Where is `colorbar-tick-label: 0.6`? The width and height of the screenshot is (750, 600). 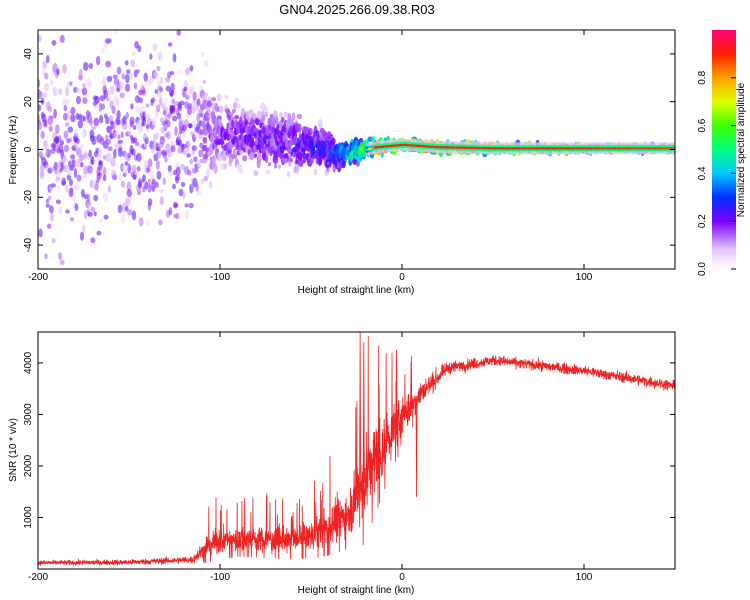 colorbar-tick-label: 0.6 is located at coordinates (702, 125).